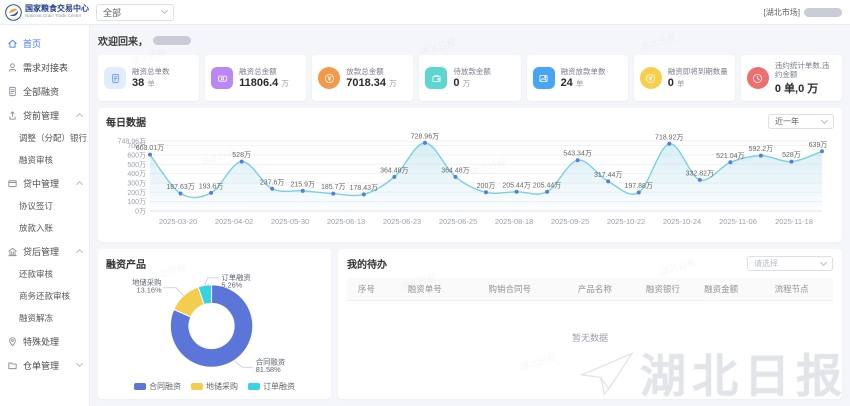 The image size is (850, 406). I want to click on sidebar-item-label: 全部融资, so click(41, 91).